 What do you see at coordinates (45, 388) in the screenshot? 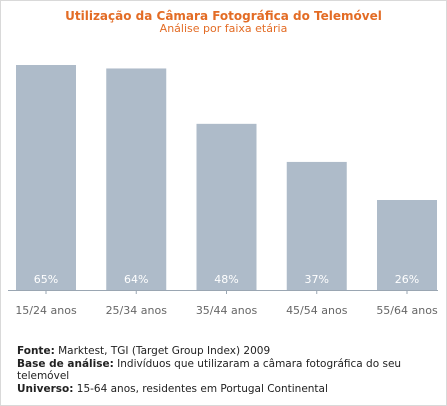
I see `universe-label: Universo:` at bounding box center [45, 388].